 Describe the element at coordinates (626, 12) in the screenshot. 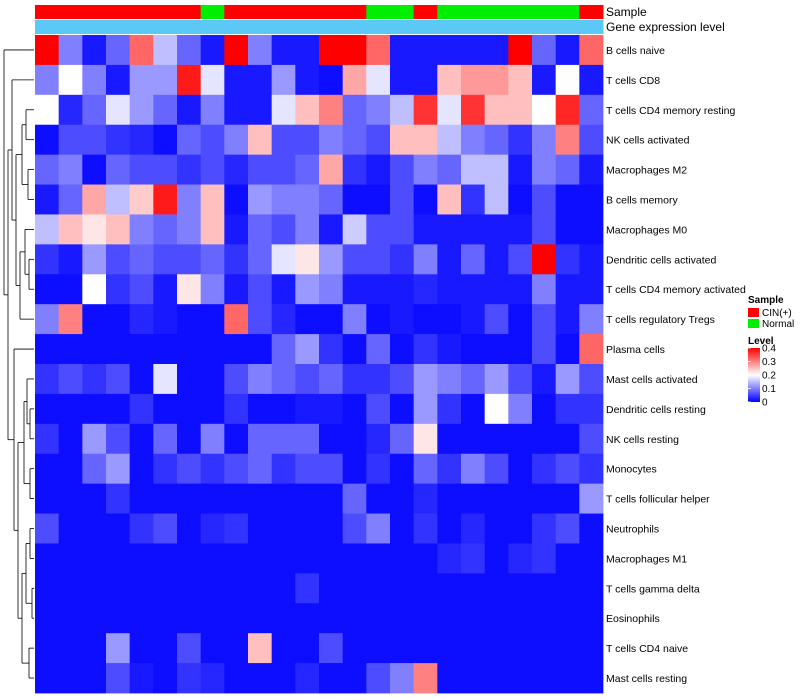

I see `sample-annotation-label: Sample` at that location.